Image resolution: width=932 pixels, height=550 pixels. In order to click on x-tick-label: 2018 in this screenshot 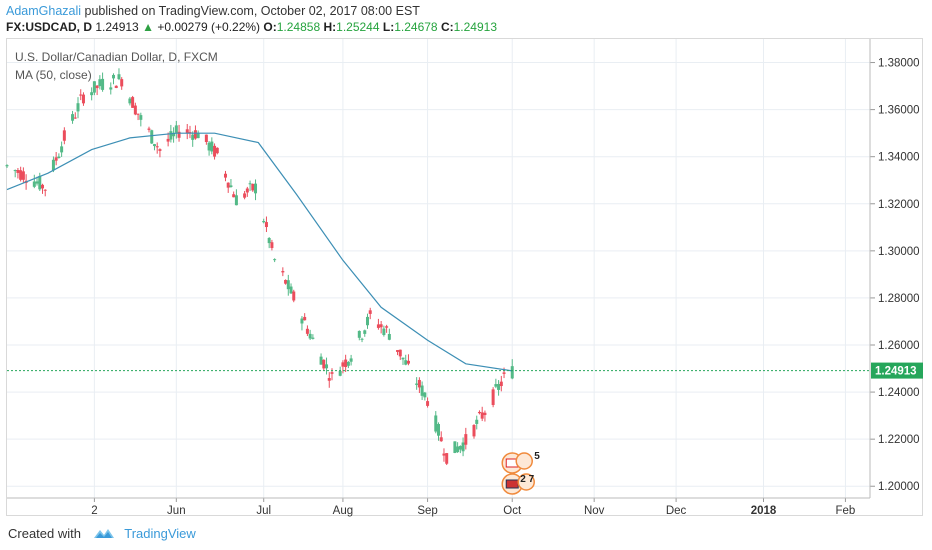, I will do `click(764, 511)`.